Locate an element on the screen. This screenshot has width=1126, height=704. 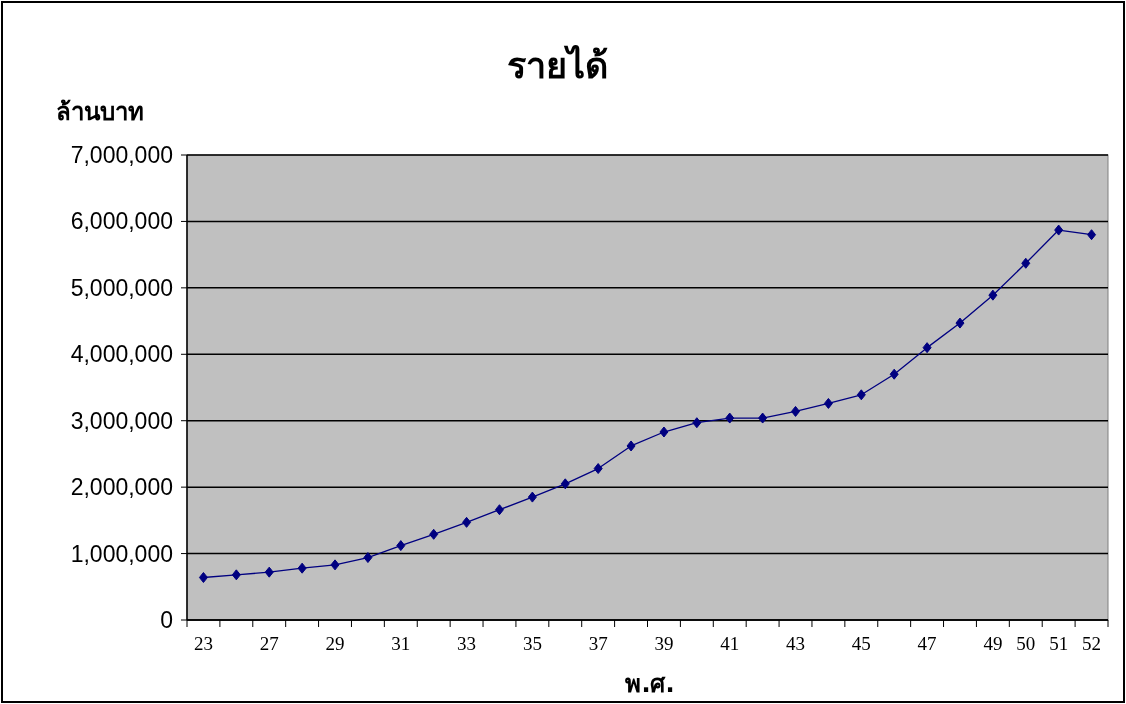
xtick: 45 is located at coordinates (861, 643).